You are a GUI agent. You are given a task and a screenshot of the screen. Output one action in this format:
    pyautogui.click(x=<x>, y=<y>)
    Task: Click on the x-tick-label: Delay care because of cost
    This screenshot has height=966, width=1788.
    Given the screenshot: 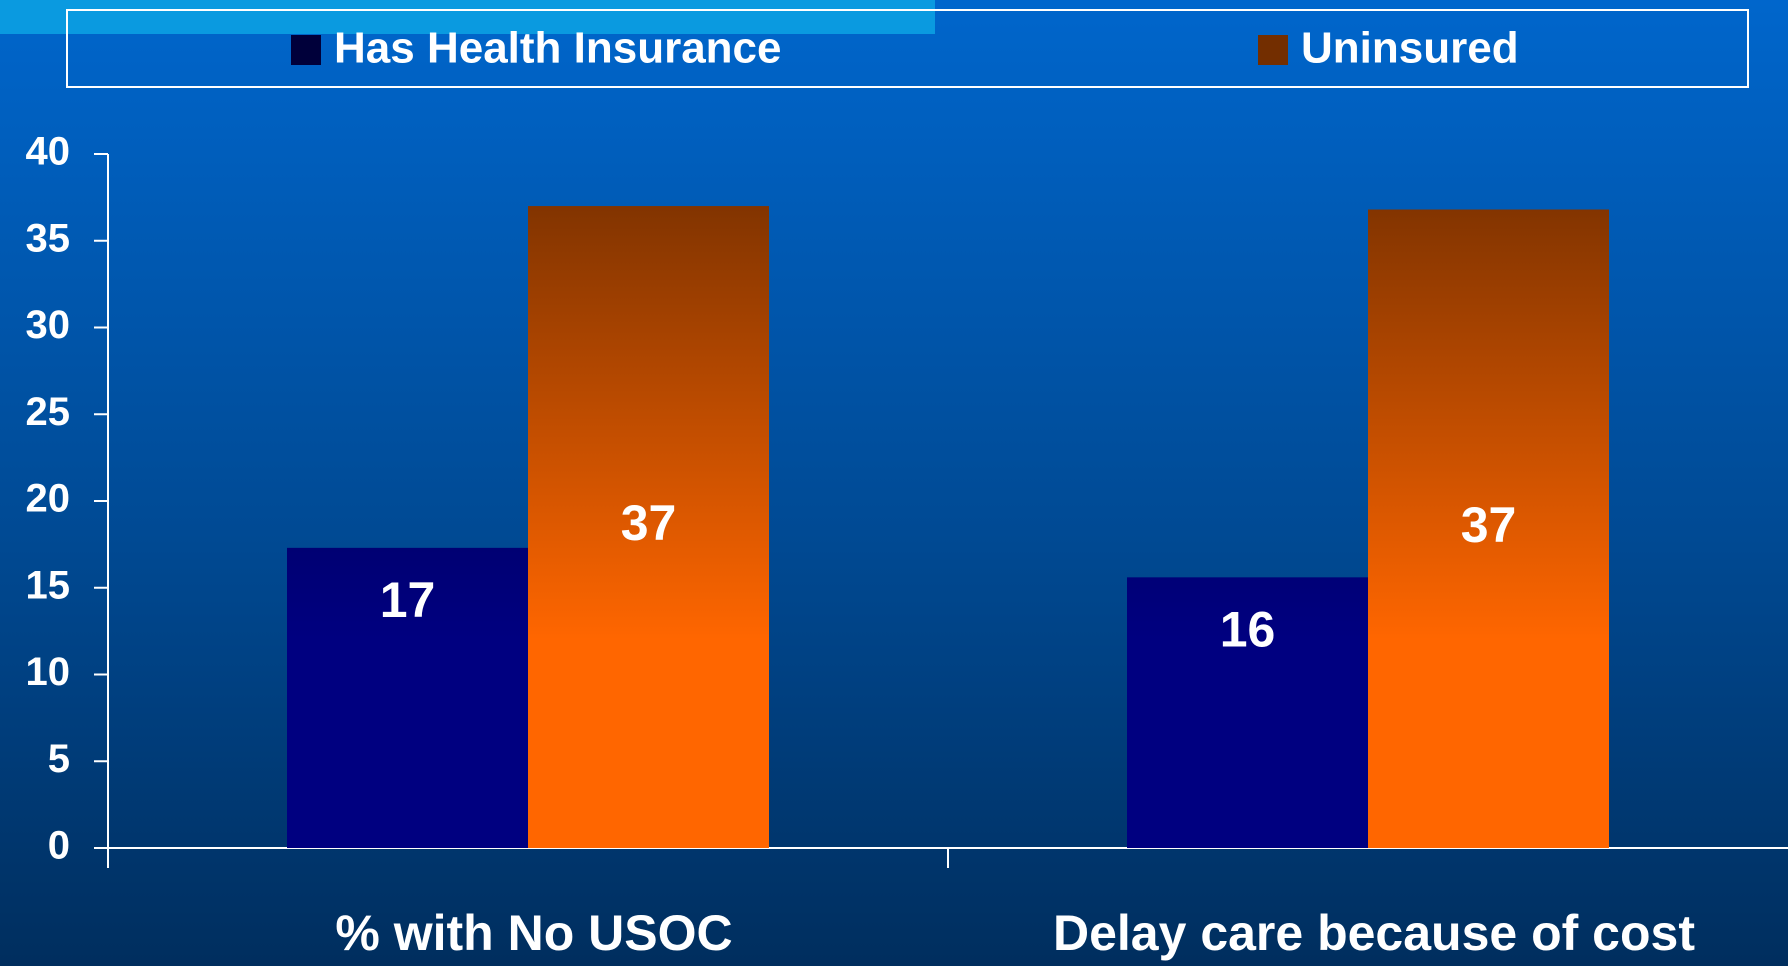 What is the action you would take?
    pyautogui.click(x=1374, y=933)
    